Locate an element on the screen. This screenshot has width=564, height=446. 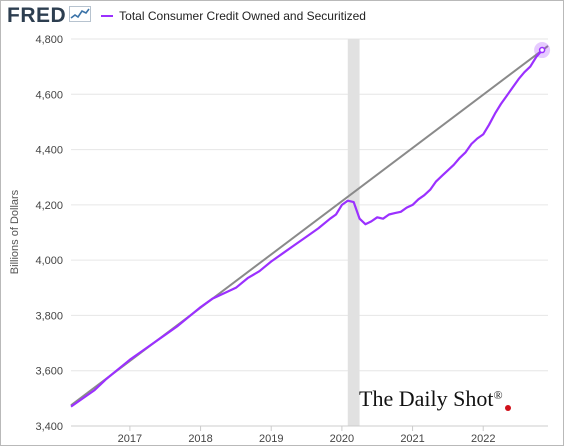
x-tick-label: 2017 is located at coordinates (130, 439).